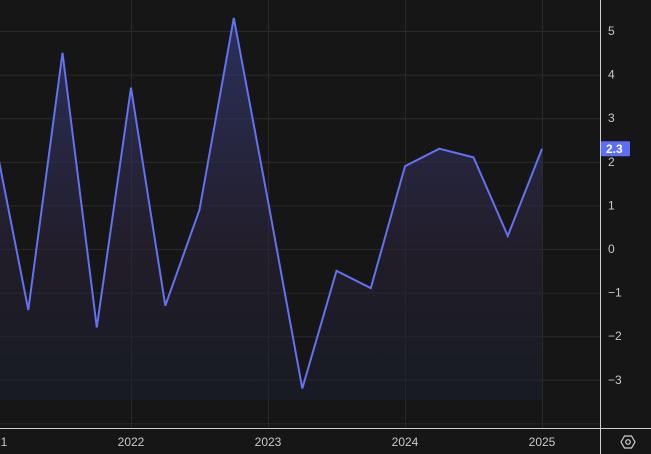 This screenshot has height=454, width=651. Describe the element at coordinates (611, 205) in the screenshot. I see `y-tick-label: 1` at that location.